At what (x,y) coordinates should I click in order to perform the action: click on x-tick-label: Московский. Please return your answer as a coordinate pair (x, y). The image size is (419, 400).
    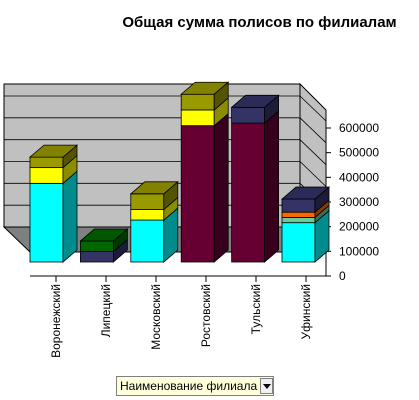
    Looking at the image, I should click on (156, 317).